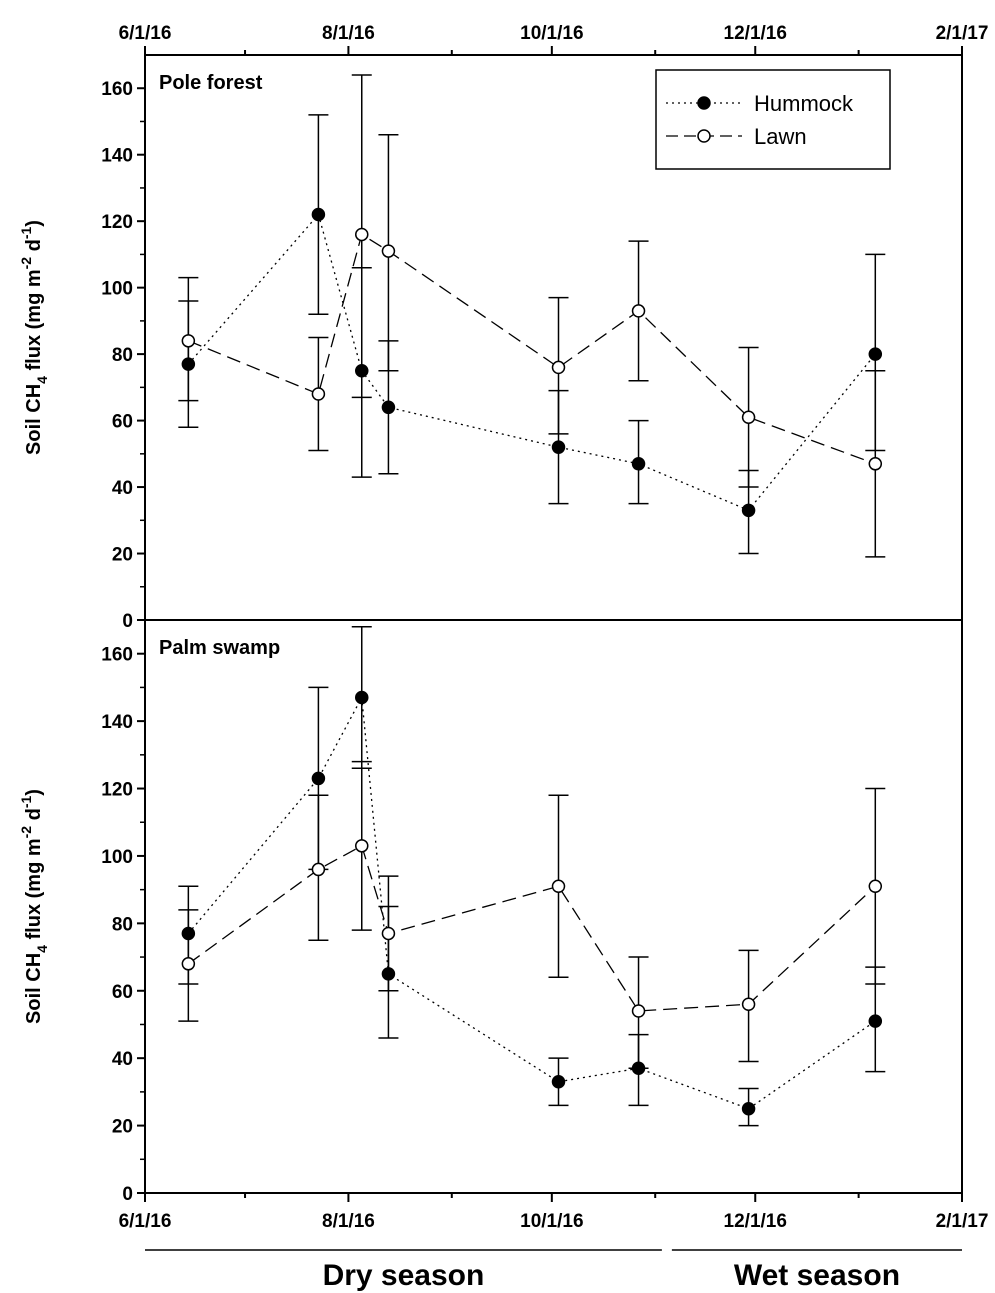 This screenshot has width=995, height=1293. I want to click on legend-box, so click(773, 119).